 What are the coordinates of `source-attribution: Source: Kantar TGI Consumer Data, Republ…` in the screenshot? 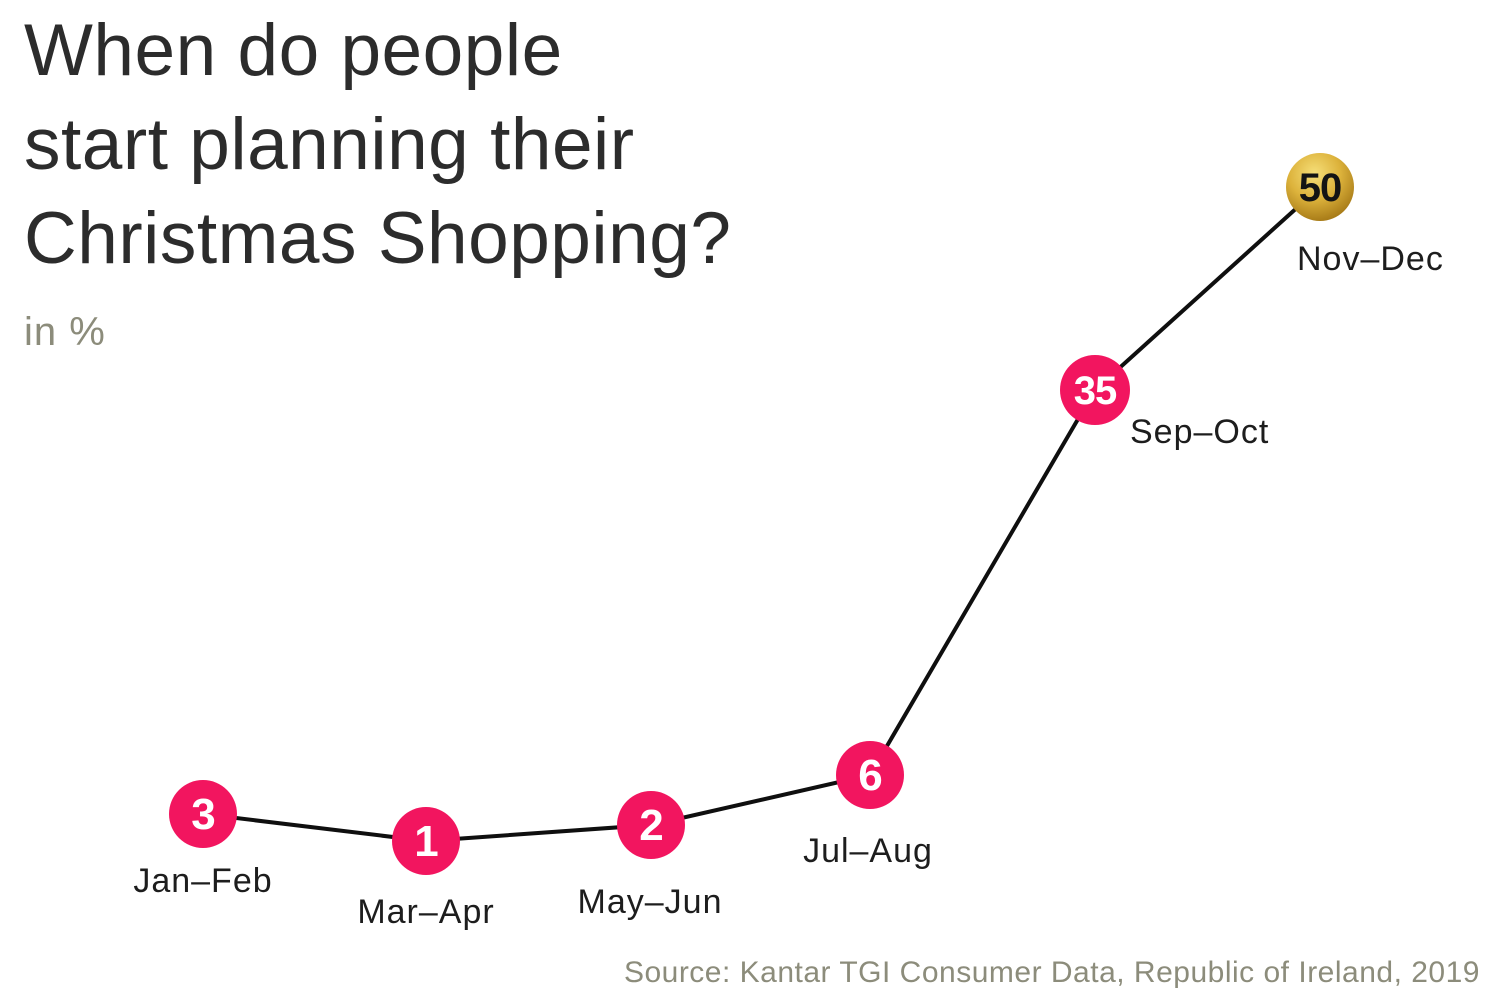 It's located at (1052, 972).